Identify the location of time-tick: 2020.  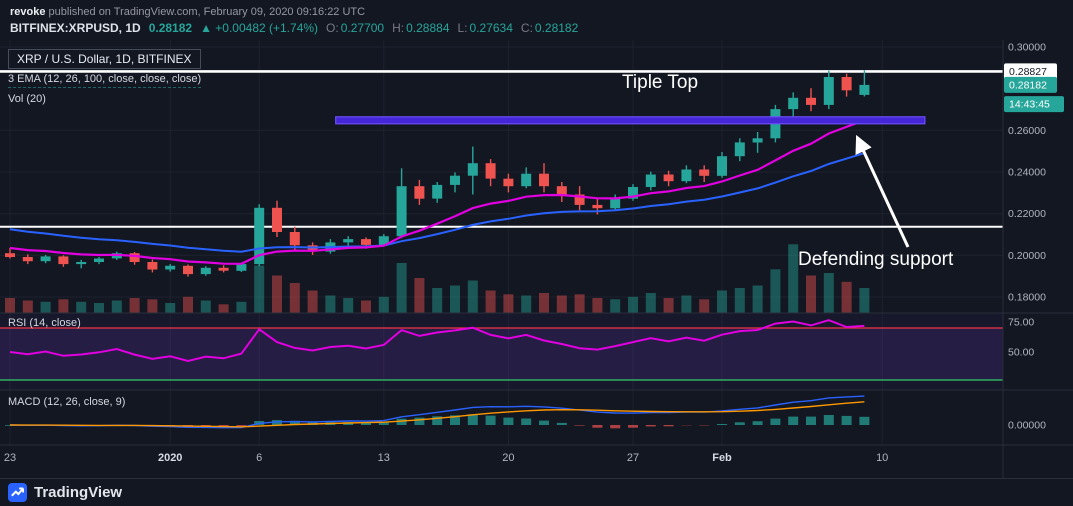
(170, 458).